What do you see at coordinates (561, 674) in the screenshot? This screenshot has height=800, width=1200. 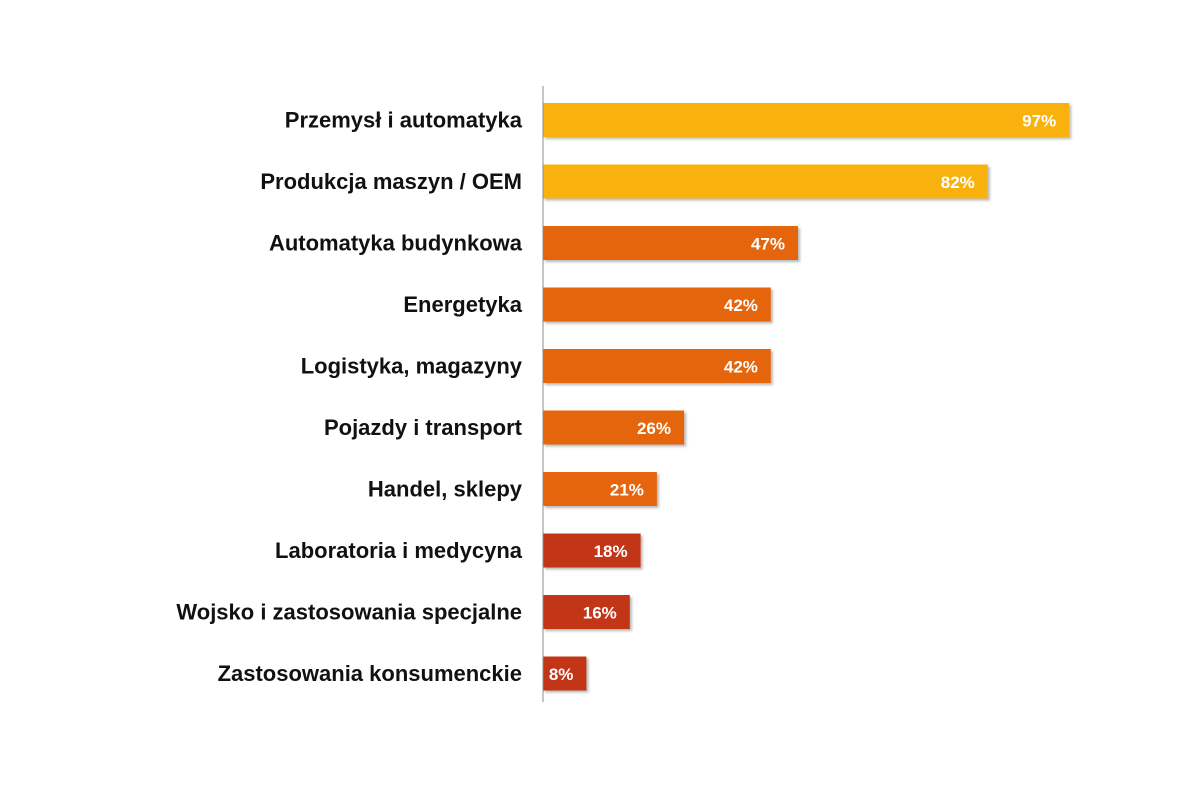 I see `value-label: 8%` at bounding box center [561, 674].